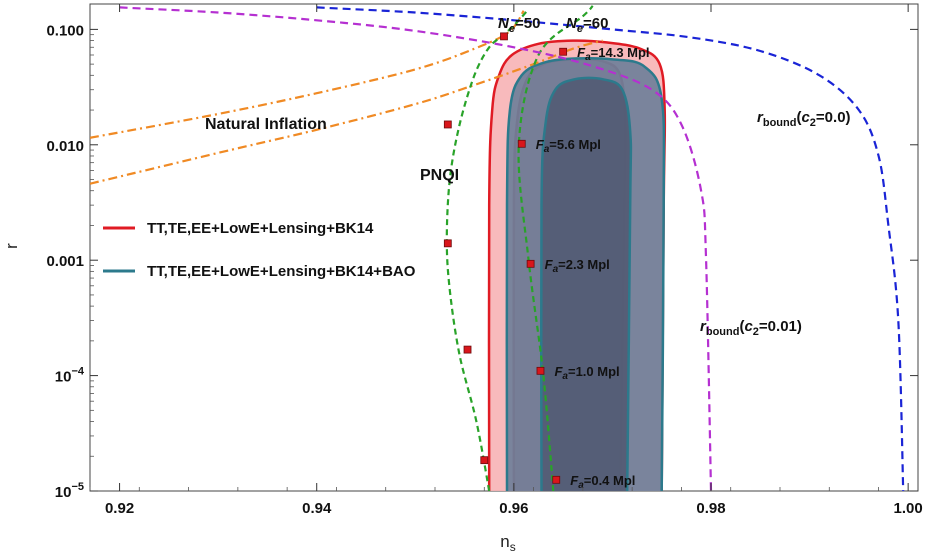 This screenshot has width=928, height=556. What do you see at coordinates (69, 491) in the screenshot?
I see `y-tick-label-4: 10⁻⁵` at bounding box center [69, 491].